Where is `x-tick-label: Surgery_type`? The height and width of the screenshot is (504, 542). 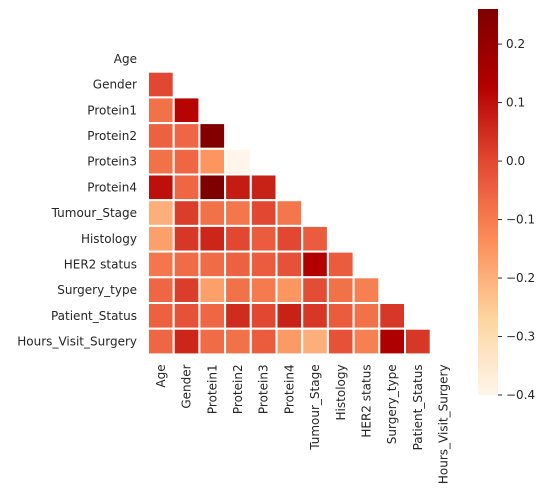 x-tick-label: Surgery_type is located at coordinates (392, 404).